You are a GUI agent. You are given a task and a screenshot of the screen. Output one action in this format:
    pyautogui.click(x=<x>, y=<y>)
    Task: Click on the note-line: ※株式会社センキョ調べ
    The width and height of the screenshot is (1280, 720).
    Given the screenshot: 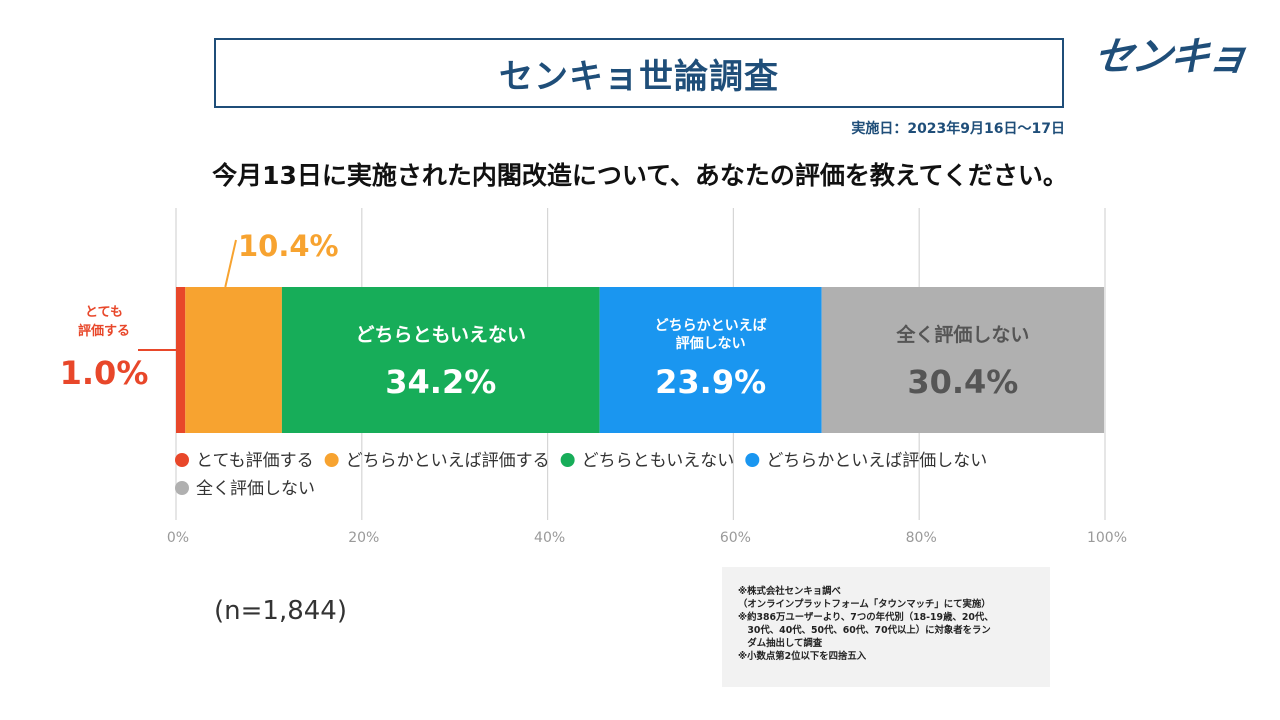 What is the action you would take?
    pyautogui.click(x=789, y=591)
    